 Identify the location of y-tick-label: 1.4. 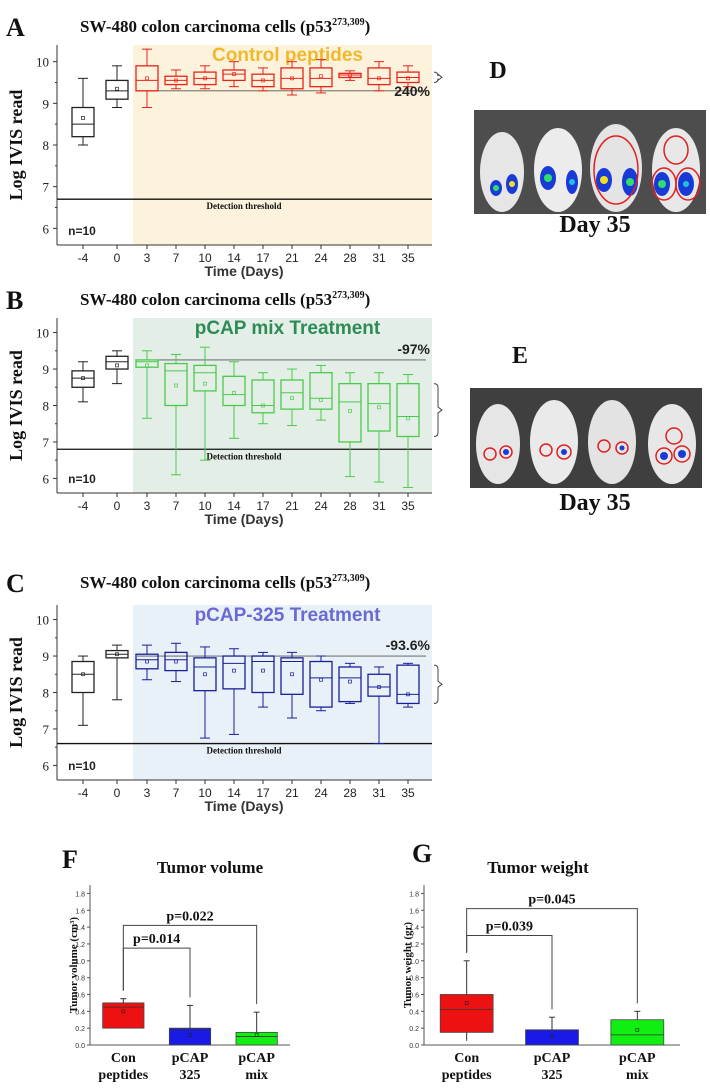
(414, 928).